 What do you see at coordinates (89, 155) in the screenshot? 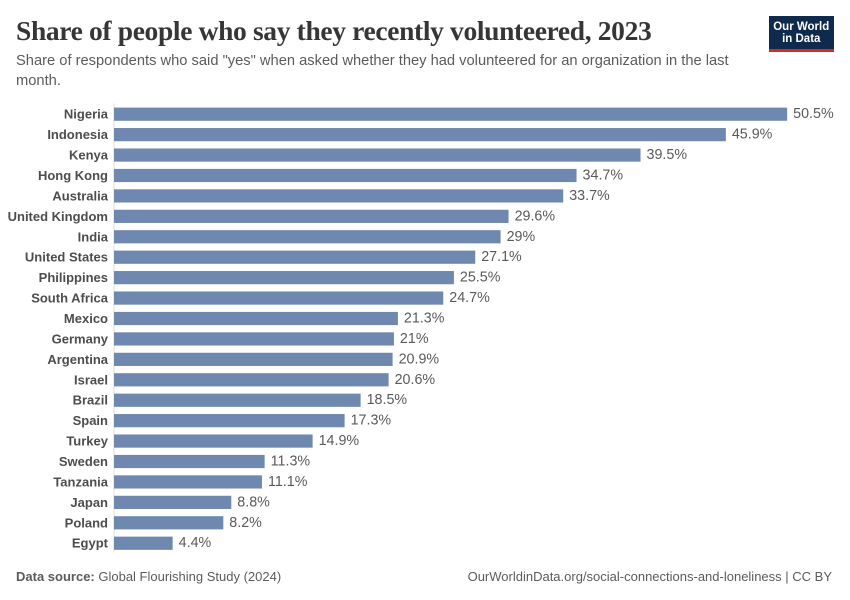
I see `svg-text: Kenya` at bounding box center [89, 155].